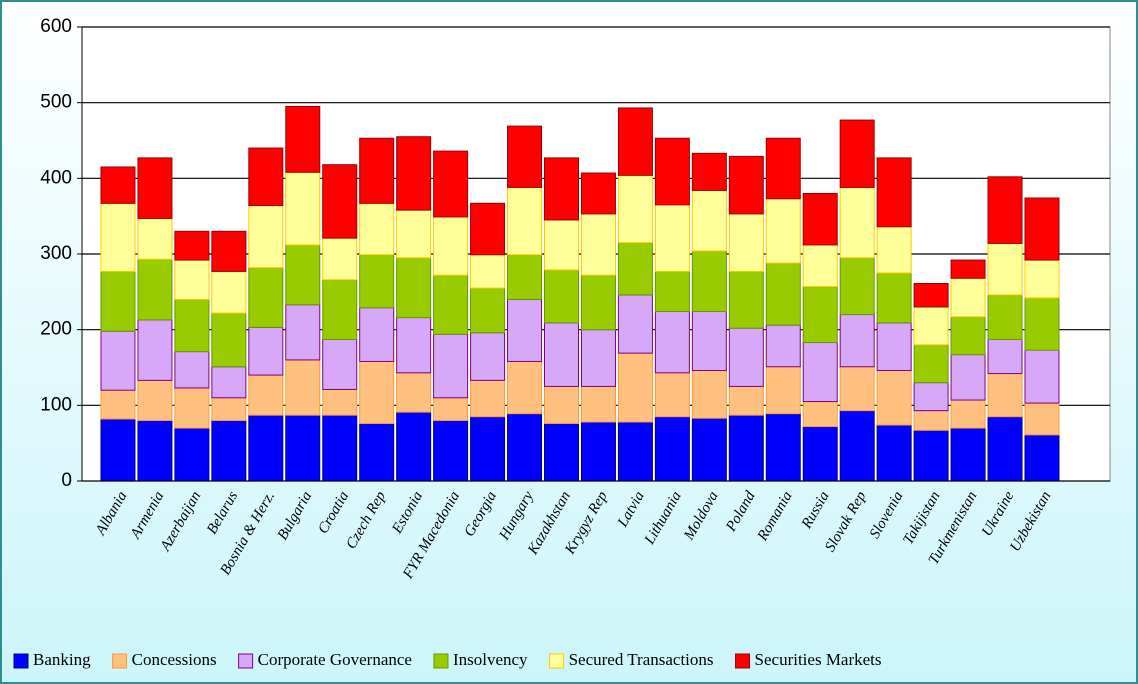  Describe the element at coordinates (818, 659) in the screenshot. I see `legend-label: Securities Markets` at that location.